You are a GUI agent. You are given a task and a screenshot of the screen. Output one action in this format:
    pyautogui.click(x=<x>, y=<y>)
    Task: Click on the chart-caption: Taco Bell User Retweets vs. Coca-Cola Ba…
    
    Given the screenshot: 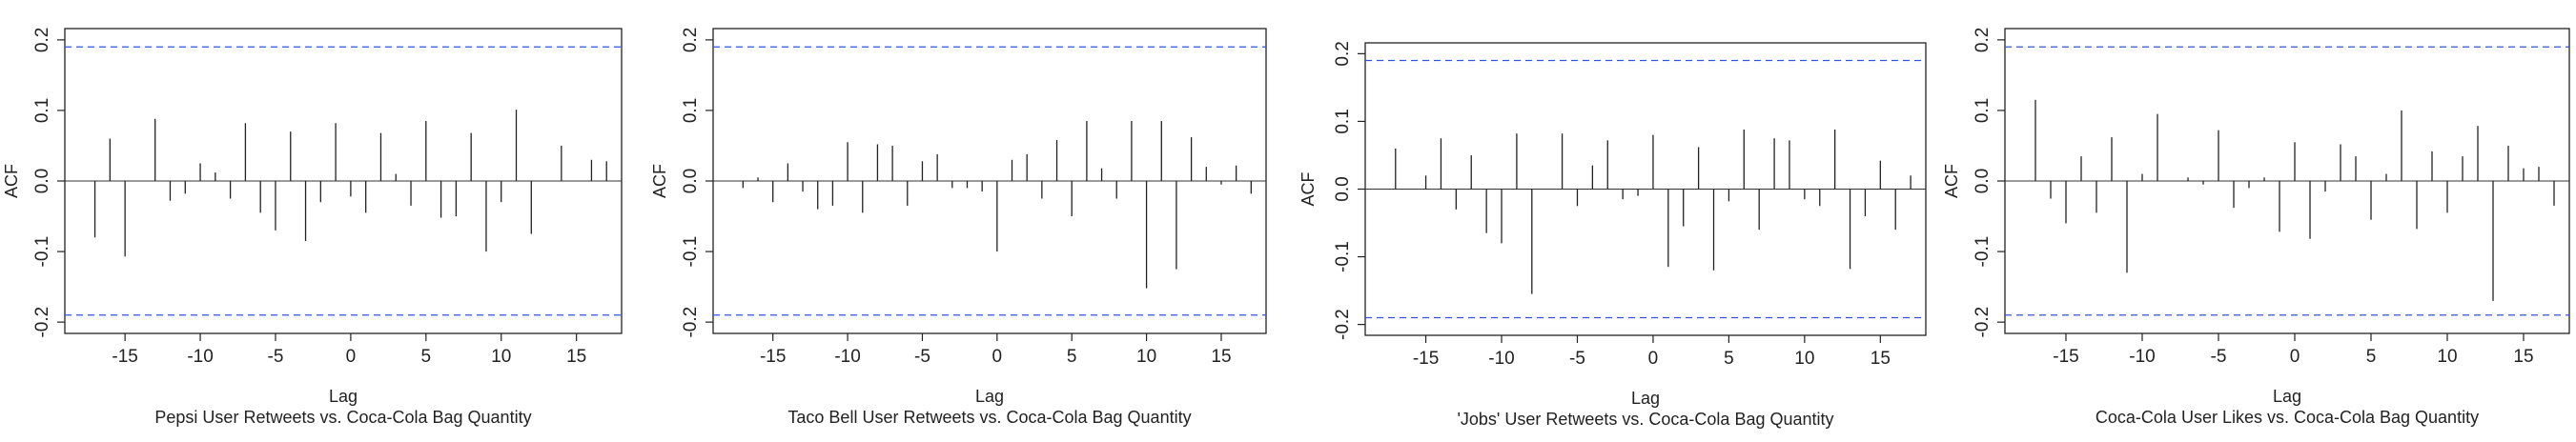 What is the action you would take?
    pyautogui.click(x=989, y=417)
    